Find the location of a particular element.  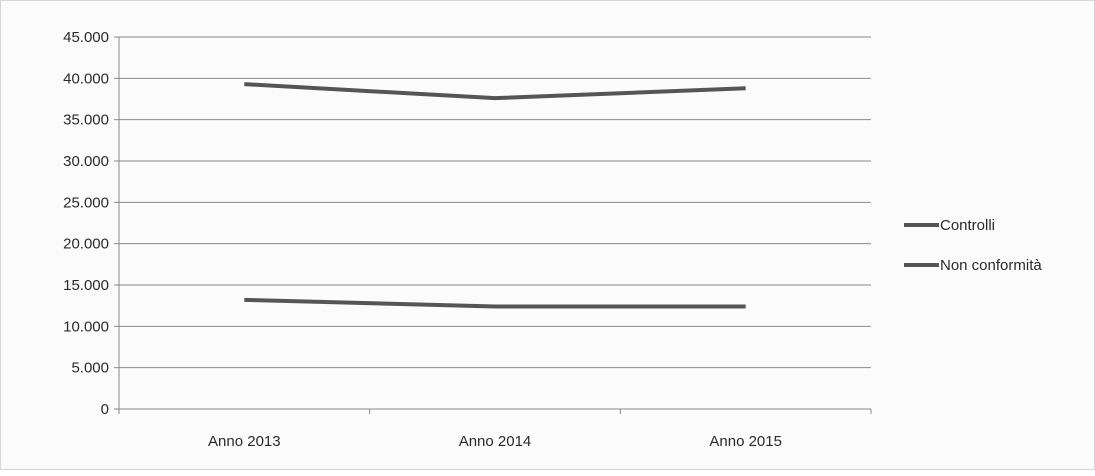

y-tick-label: 35.000 is located at coordinates (86, 120).